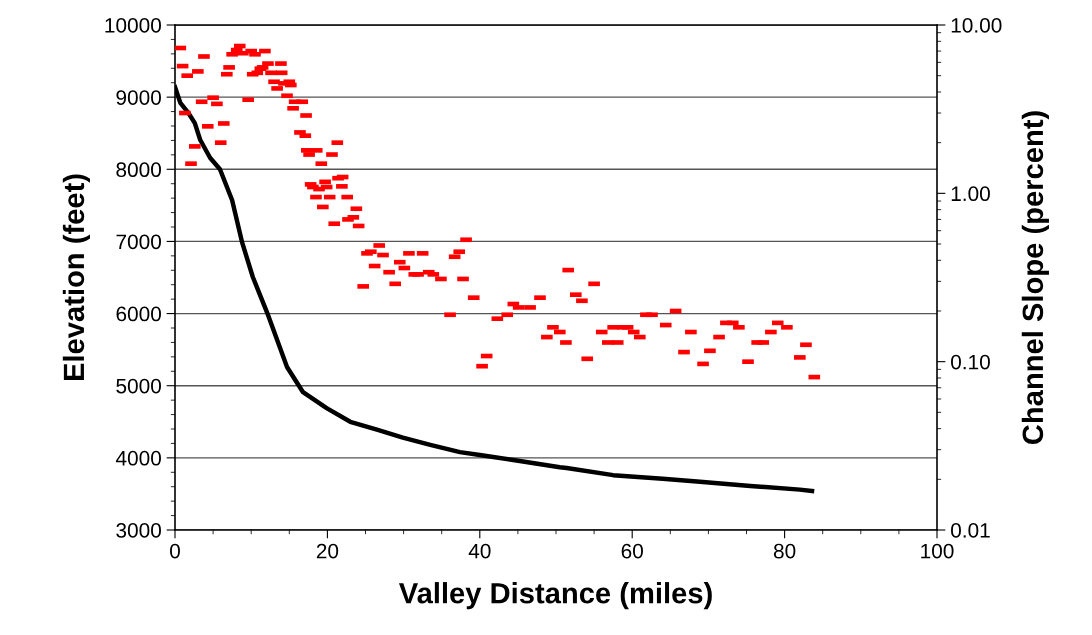 The image size is (1092, 635). Describe the element at coordinates (138, 386) in the screenshot. I see `y-tick-label: 5000` at that location.